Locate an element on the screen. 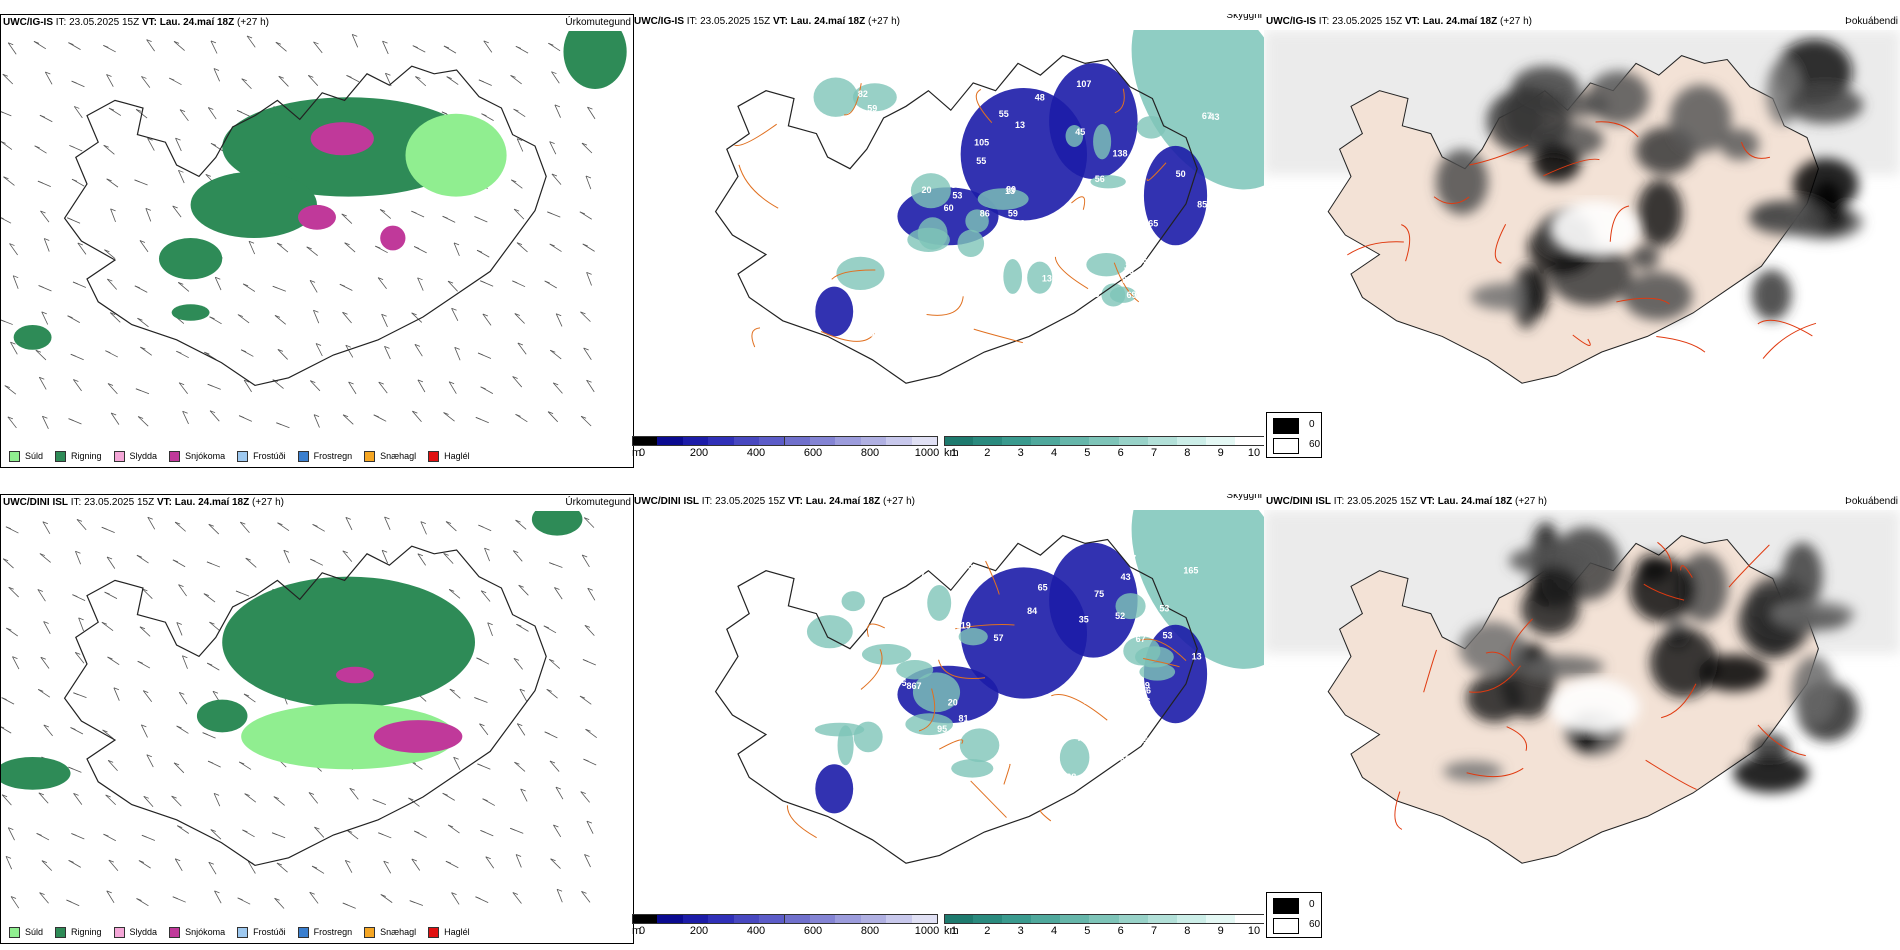 The height and width of the screenshot is (950, 1900). cloud-base-value: 92 is located at coordinates (1138, 259).